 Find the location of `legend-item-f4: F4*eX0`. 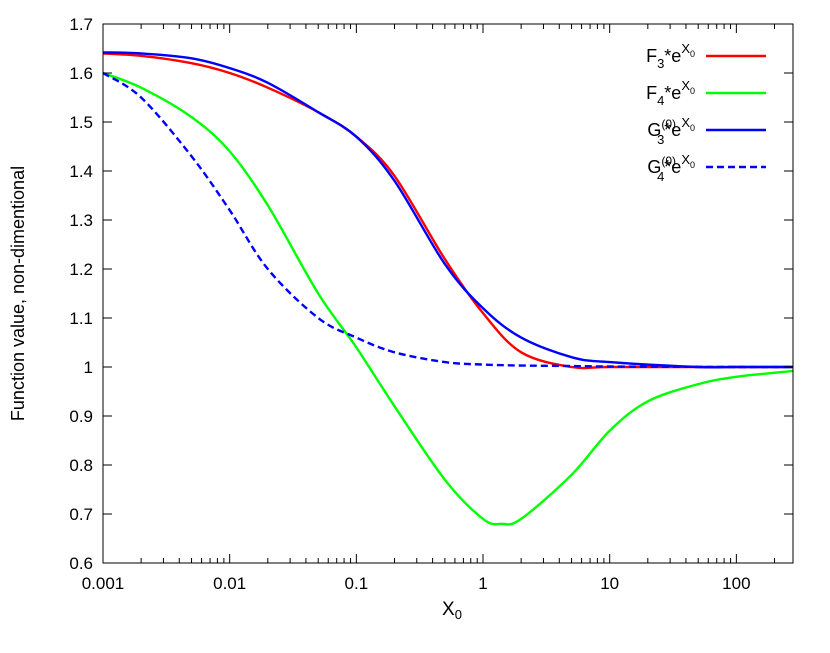

legend-item-f4: F4*eX0 is located at coordinates (706, 93).